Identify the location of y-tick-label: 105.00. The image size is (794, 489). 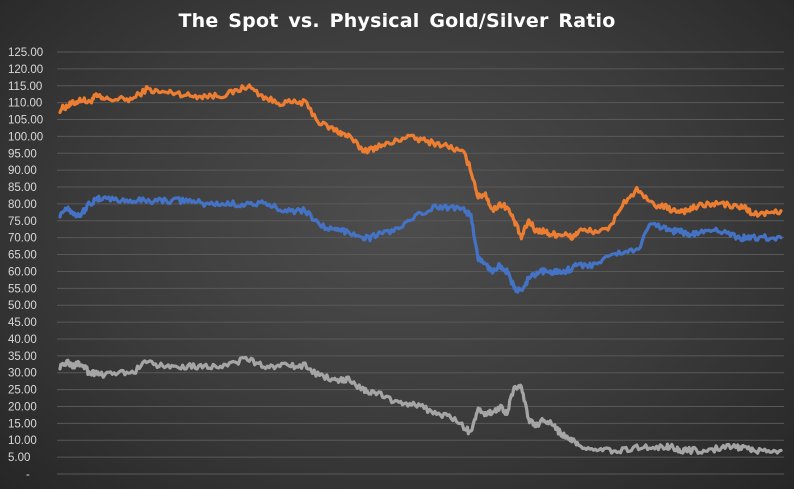
(25, 121).